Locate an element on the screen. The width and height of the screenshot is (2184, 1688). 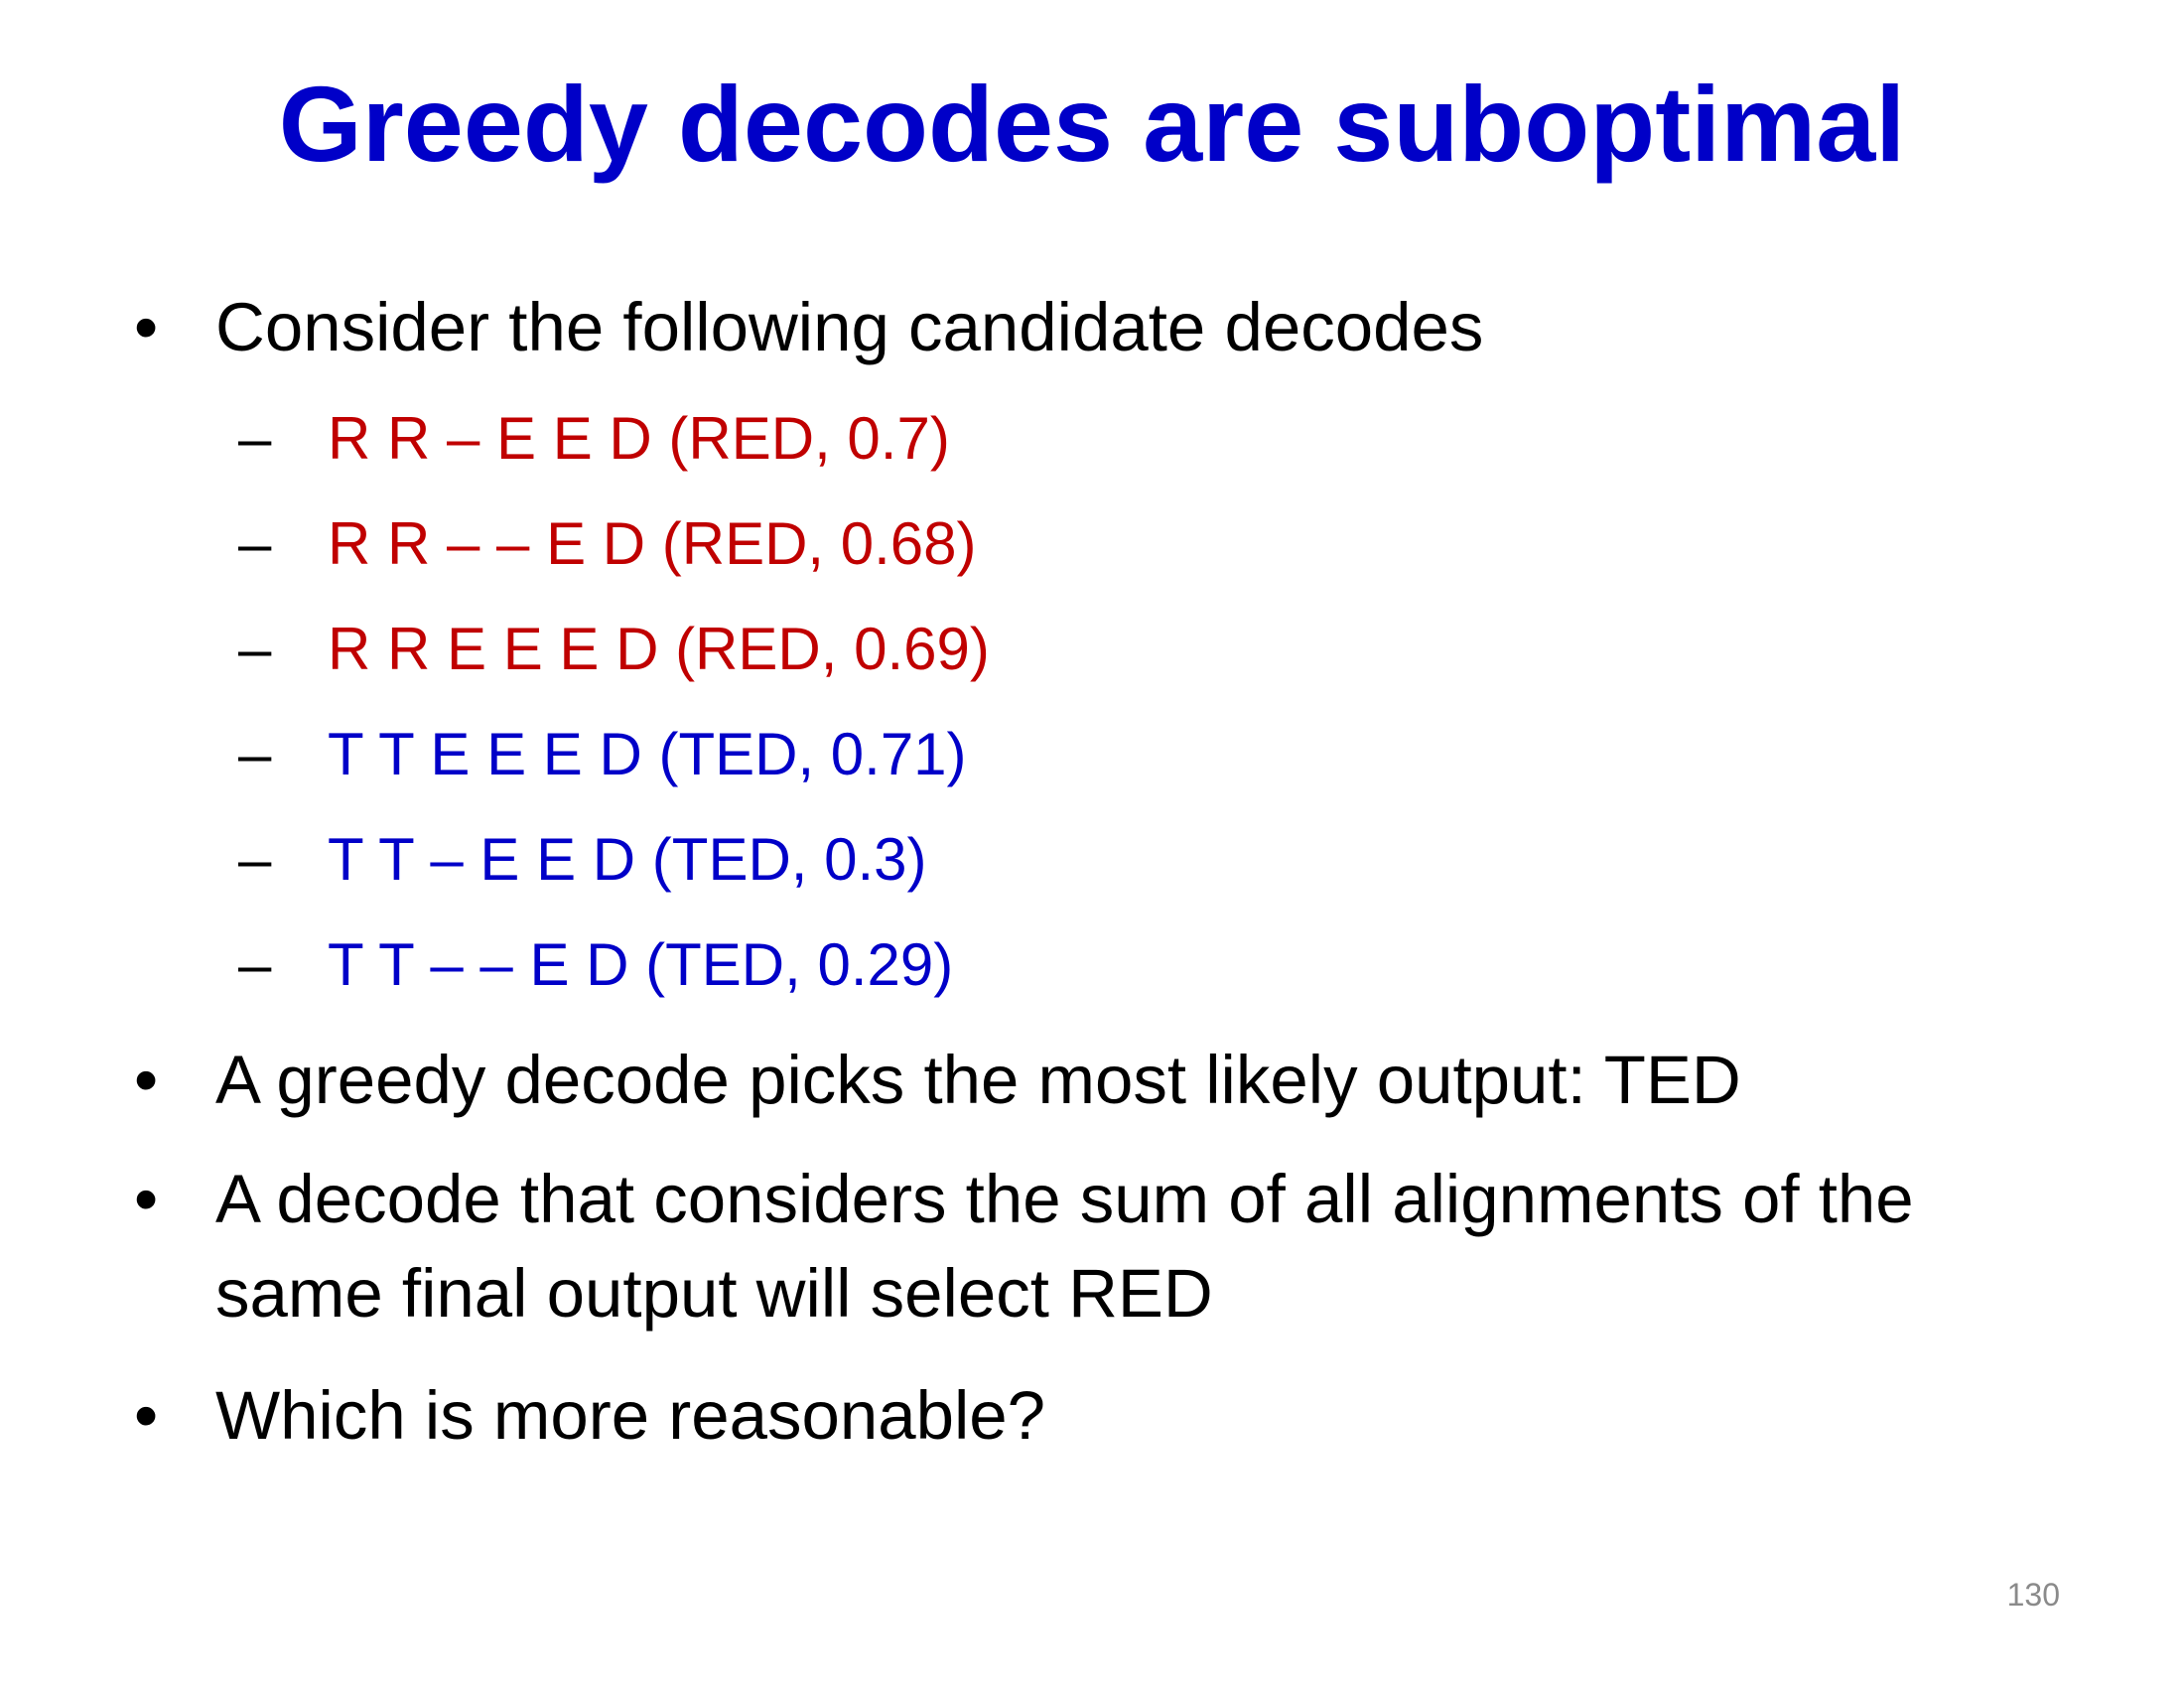
candidate-decode: – T T – – E D (TED, 0.29) is located at coordinates (595, 965).